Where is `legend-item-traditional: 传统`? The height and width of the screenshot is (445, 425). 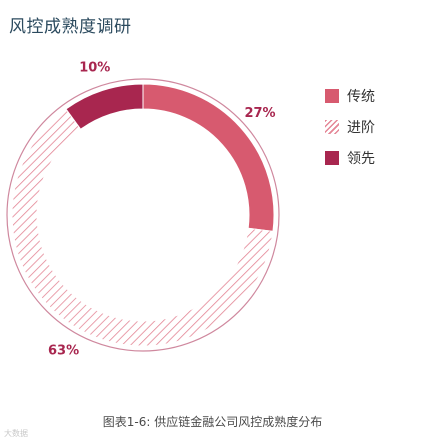
legend-item-traditional: 传统 is located at coordinates (350, 96).